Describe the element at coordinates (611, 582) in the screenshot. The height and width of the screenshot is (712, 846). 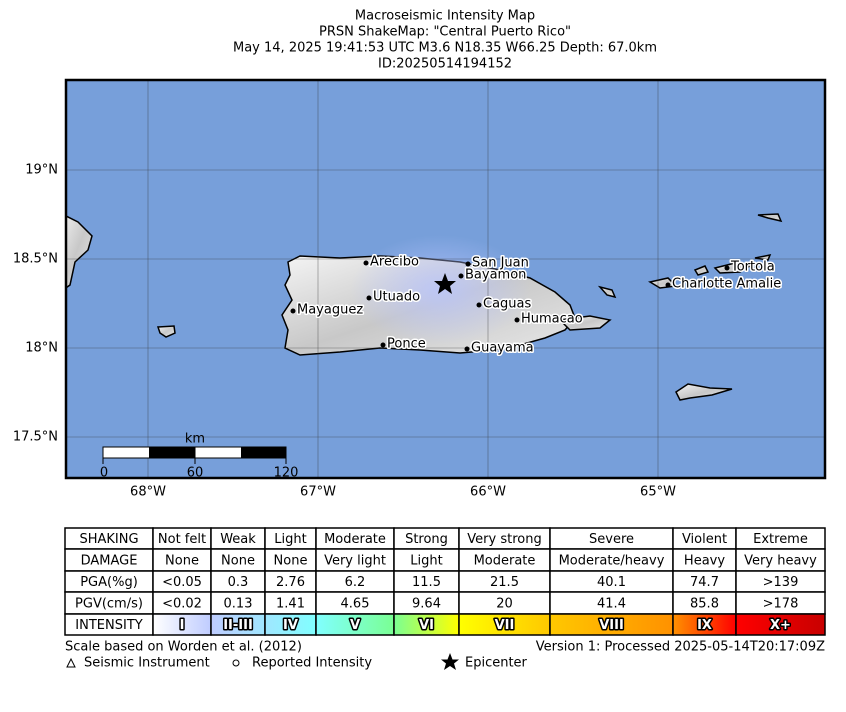
I see `table-text: 40.1` at that location.